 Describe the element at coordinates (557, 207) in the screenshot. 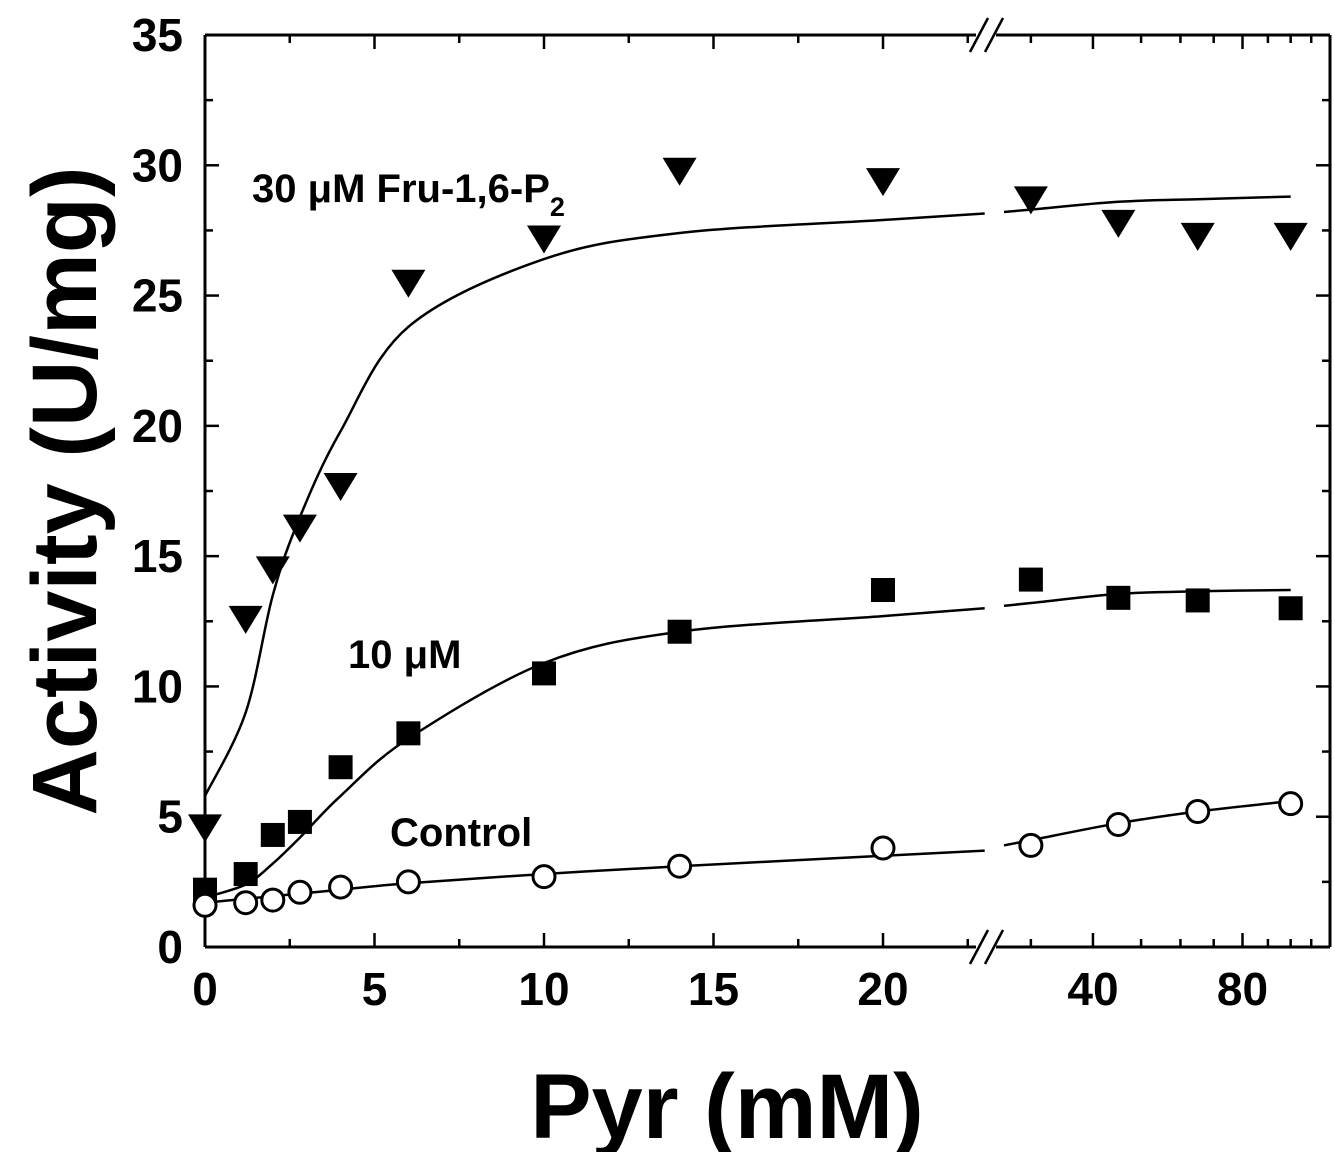

I see `annotation-30um-subscript: 2` at that location.